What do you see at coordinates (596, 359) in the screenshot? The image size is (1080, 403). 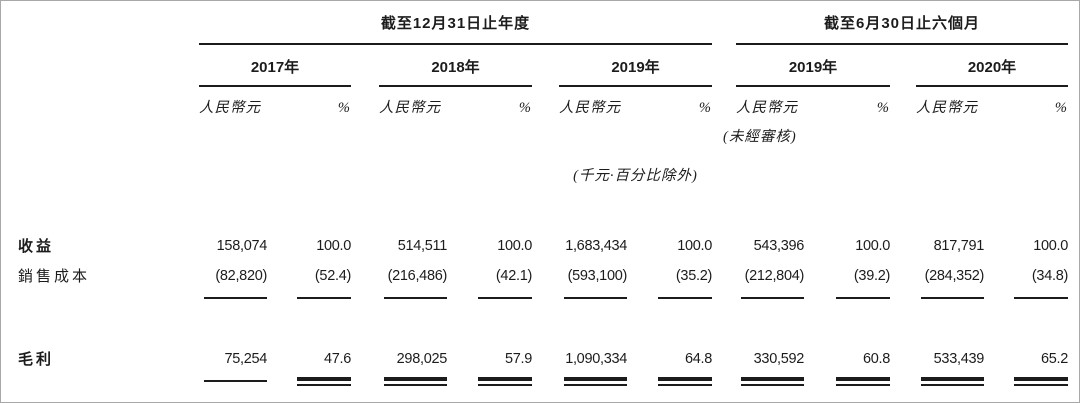 I see `gross-profit-rmb-2019: 1,090,334` at bounding box center [596, 359].